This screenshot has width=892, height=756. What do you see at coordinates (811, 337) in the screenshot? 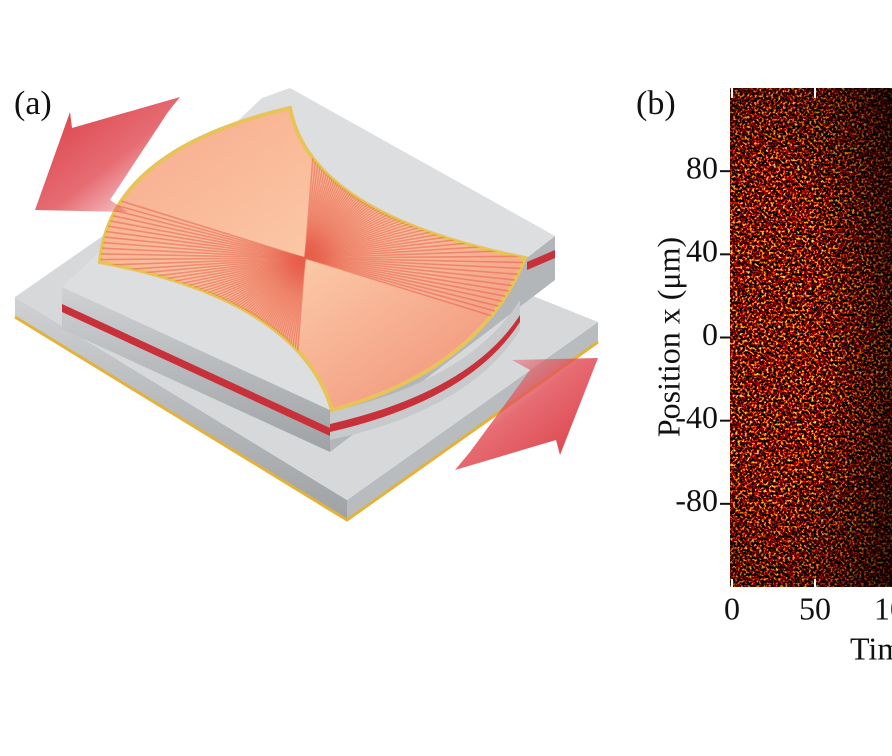
I see `heatmap` at bounding box center [811, 337].